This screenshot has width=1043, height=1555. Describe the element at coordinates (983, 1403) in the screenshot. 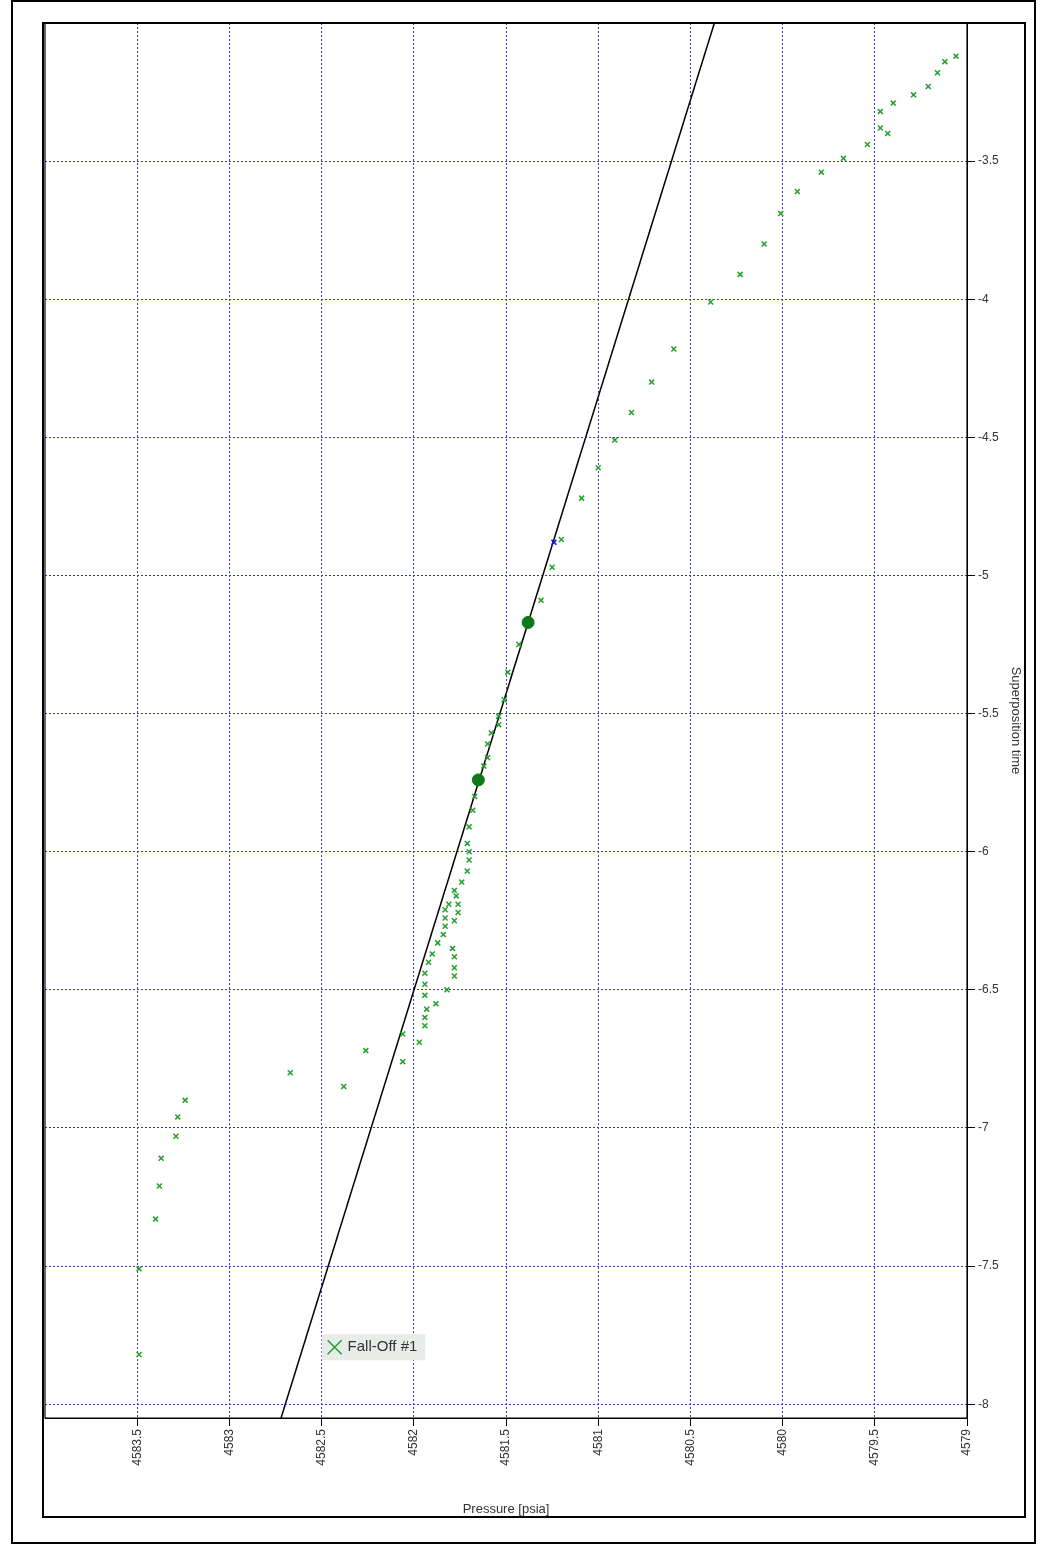

I see `y-tick-label: -8` at that location.